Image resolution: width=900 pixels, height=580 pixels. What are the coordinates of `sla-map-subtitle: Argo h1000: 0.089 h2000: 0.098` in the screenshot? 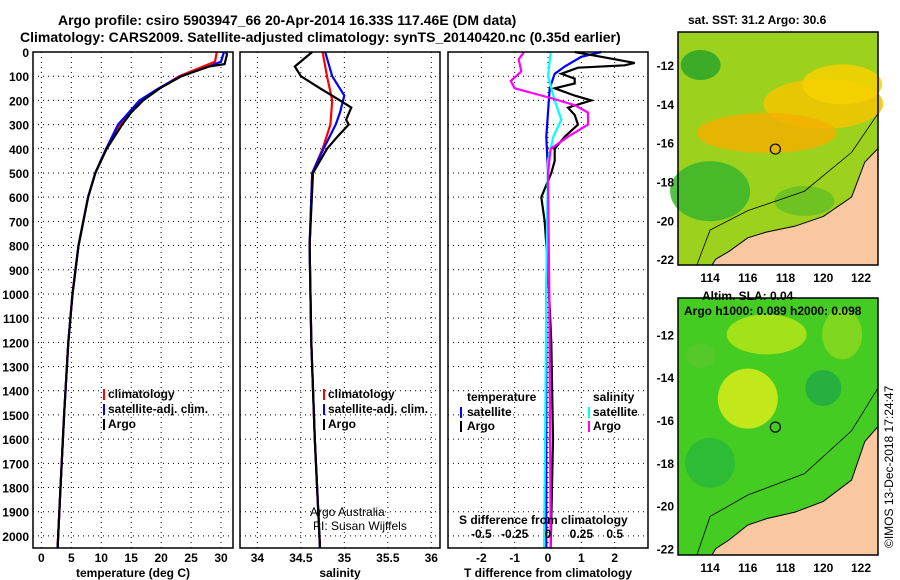 It's located at (773, 311).